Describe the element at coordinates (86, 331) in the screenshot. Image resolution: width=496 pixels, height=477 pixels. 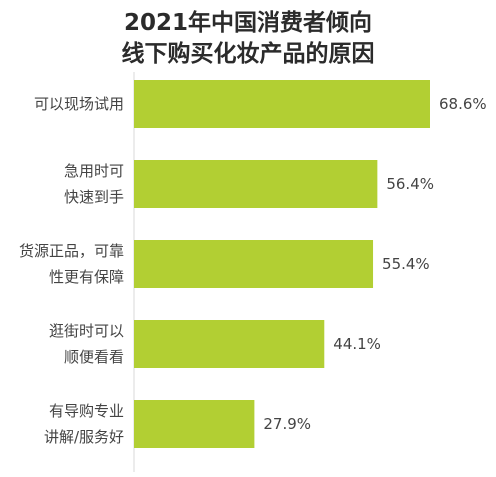
I see `category-label-4-line-1: 逛街时可以` at that location.